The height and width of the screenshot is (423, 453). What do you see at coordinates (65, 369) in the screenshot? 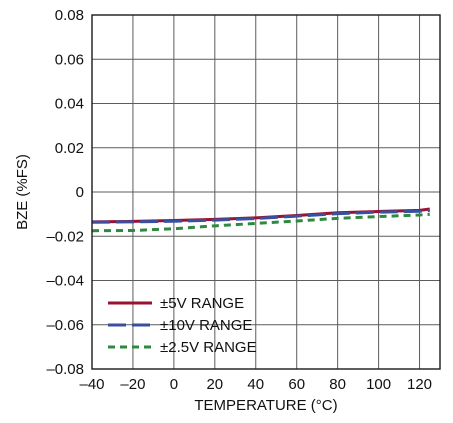
I see `y-tick-label: –0.08` at bounding box center [65, 369].